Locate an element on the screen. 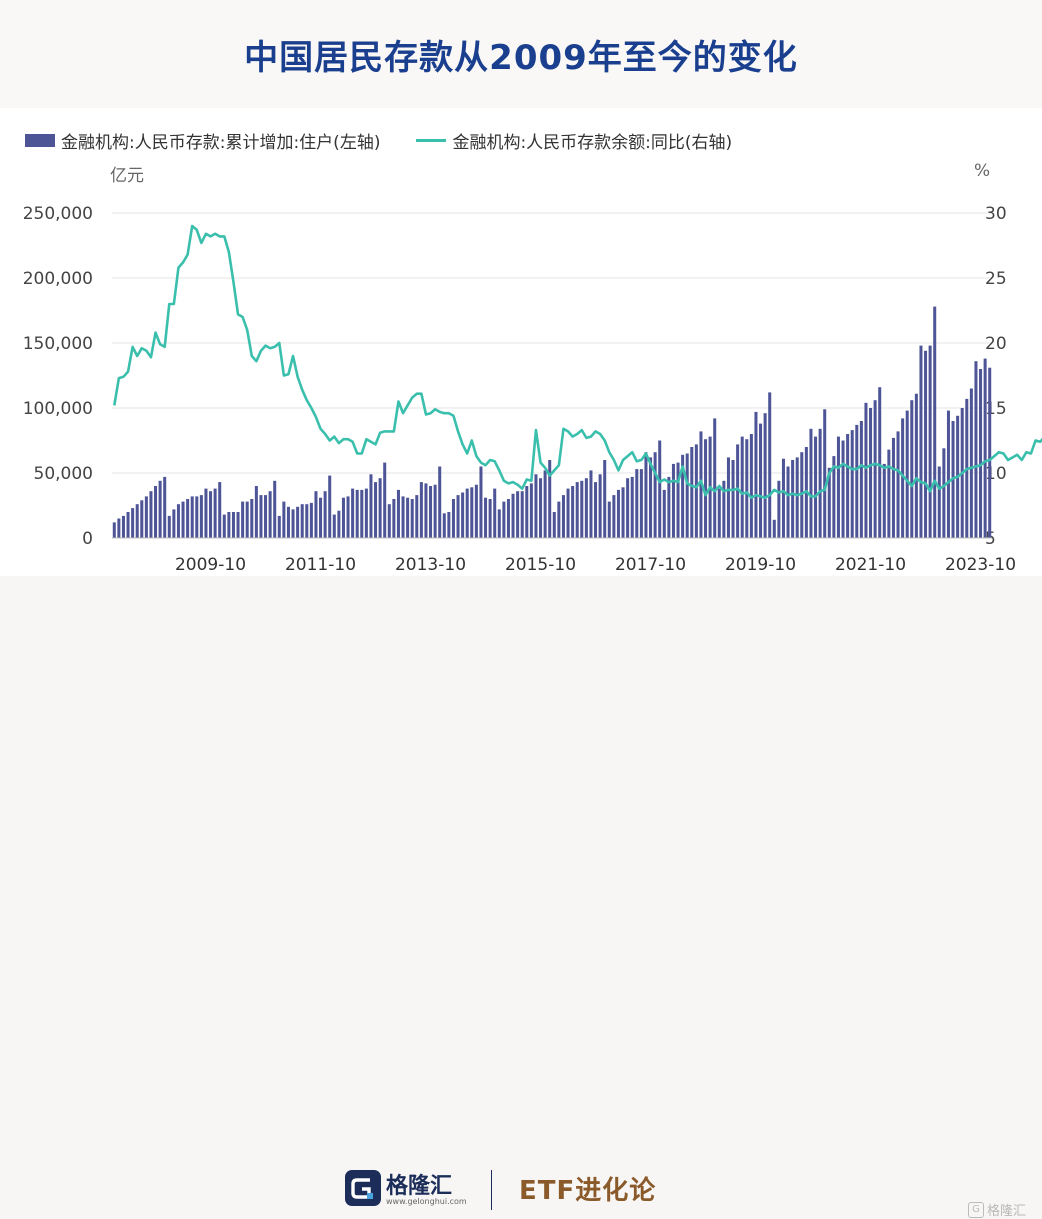 Image resolution: width=1042 pixels, height=1219 pixels. legend-item-line: 金融机构:人民币存款余额:同比(右轴) is located at coordinates (574, 140).